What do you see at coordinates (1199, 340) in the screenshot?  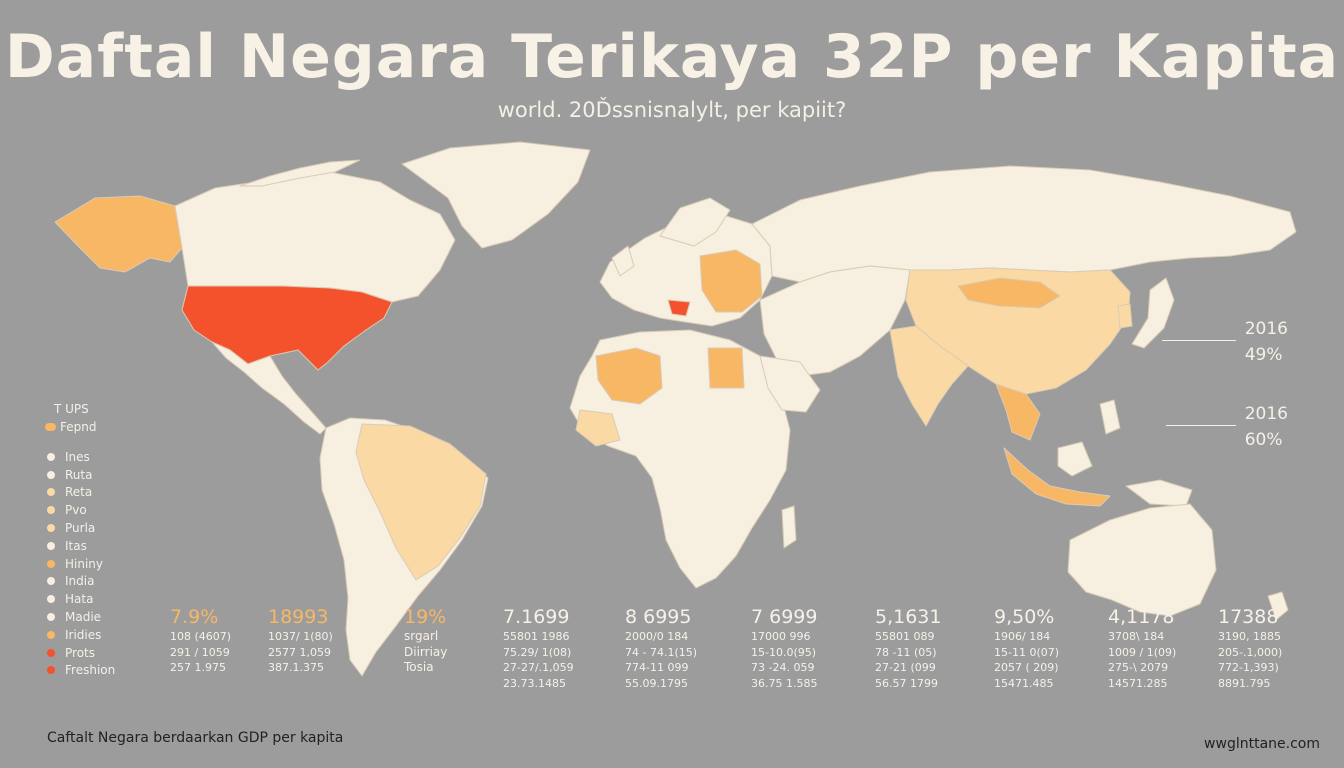 I see `callout-line` at bounding box center [1199, 340].